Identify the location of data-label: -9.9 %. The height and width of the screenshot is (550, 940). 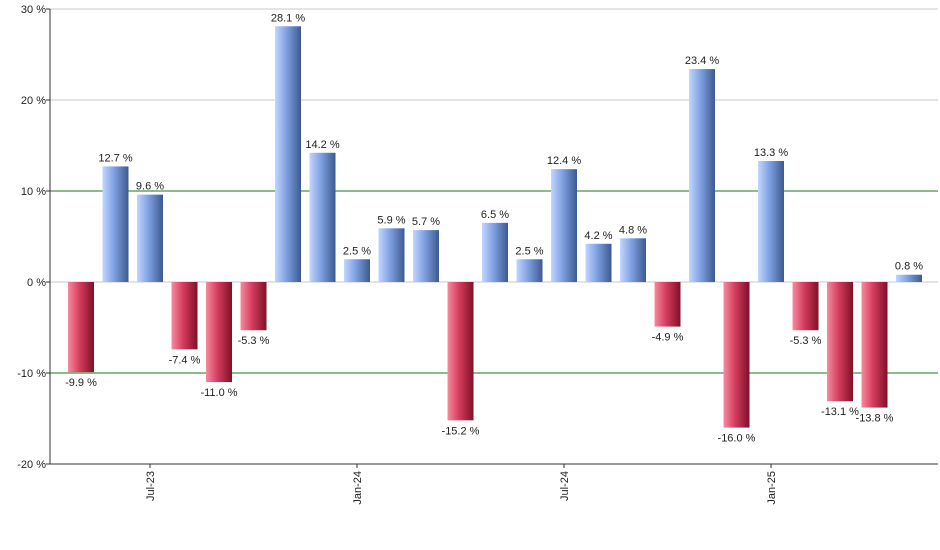
(81, 383).